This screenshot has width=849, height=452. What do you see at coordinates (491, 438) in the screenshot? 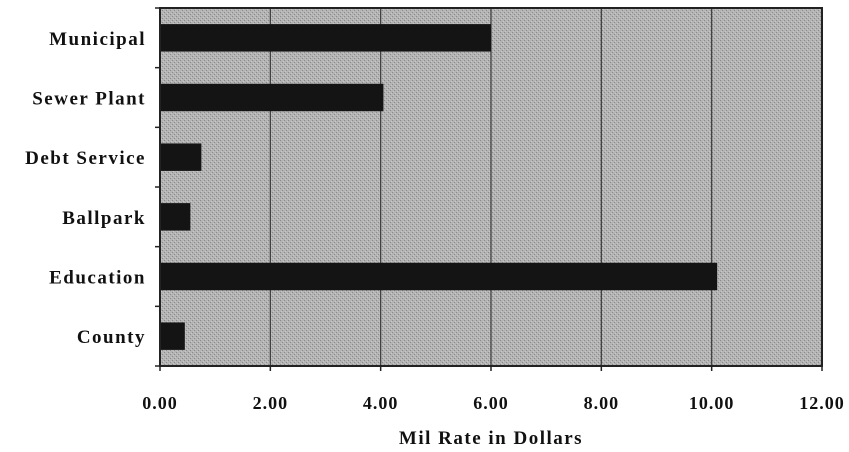
I see `x-axis-title: Mil Rate in Dollars` at bounding box center [491, 438].